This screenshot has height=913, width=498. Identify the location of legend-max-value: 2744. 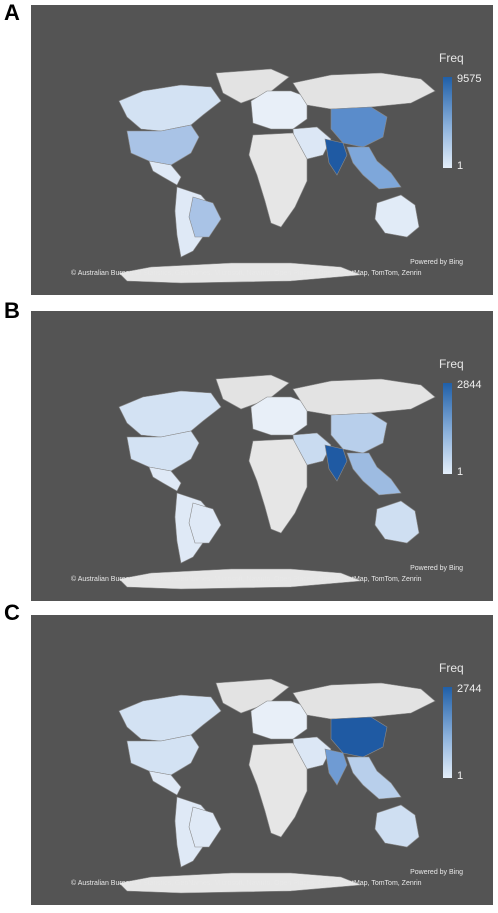
(469, 689).